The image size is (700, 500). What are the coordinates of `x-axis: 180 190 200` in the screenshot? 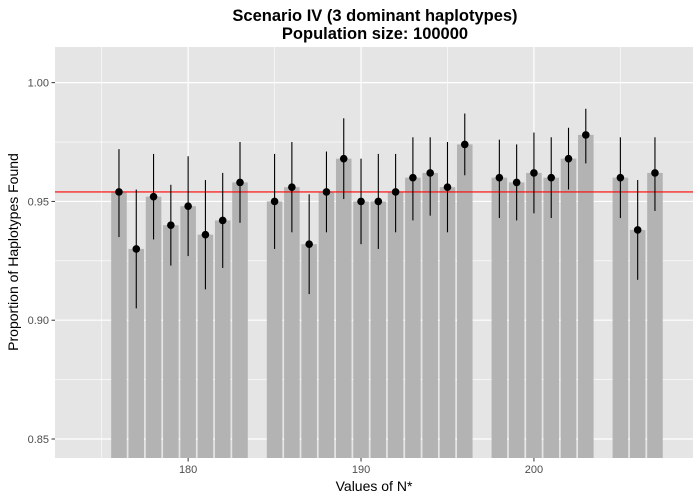 It's located at (361, 467).